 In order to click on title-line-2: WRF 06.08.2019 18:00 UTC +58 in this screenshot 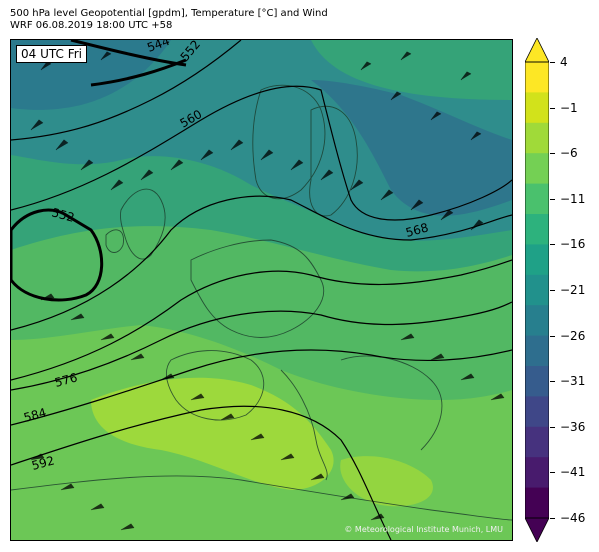, I will do `click(91, 25)`.